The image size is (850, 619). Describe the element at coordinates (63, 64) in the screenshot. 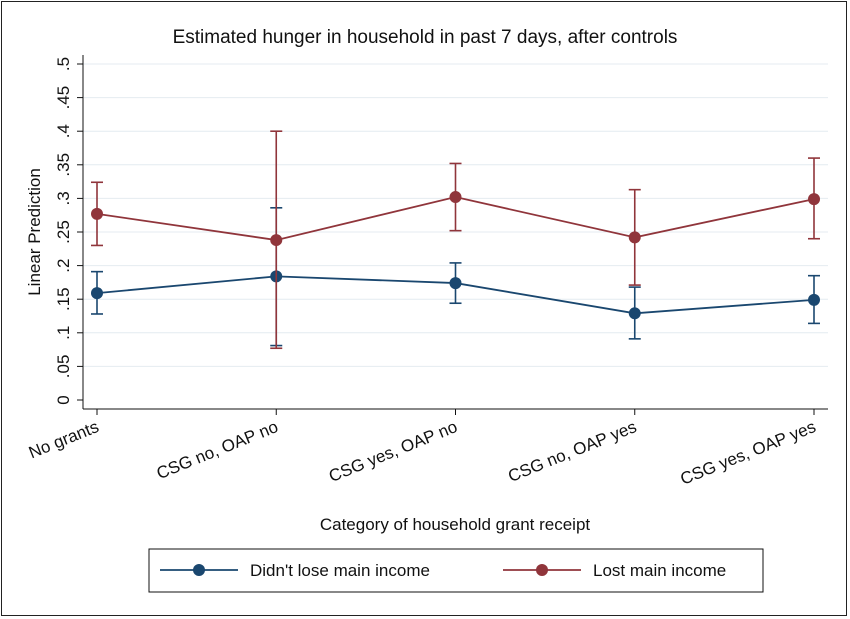

I see `y-tick-label: .5` at that location.